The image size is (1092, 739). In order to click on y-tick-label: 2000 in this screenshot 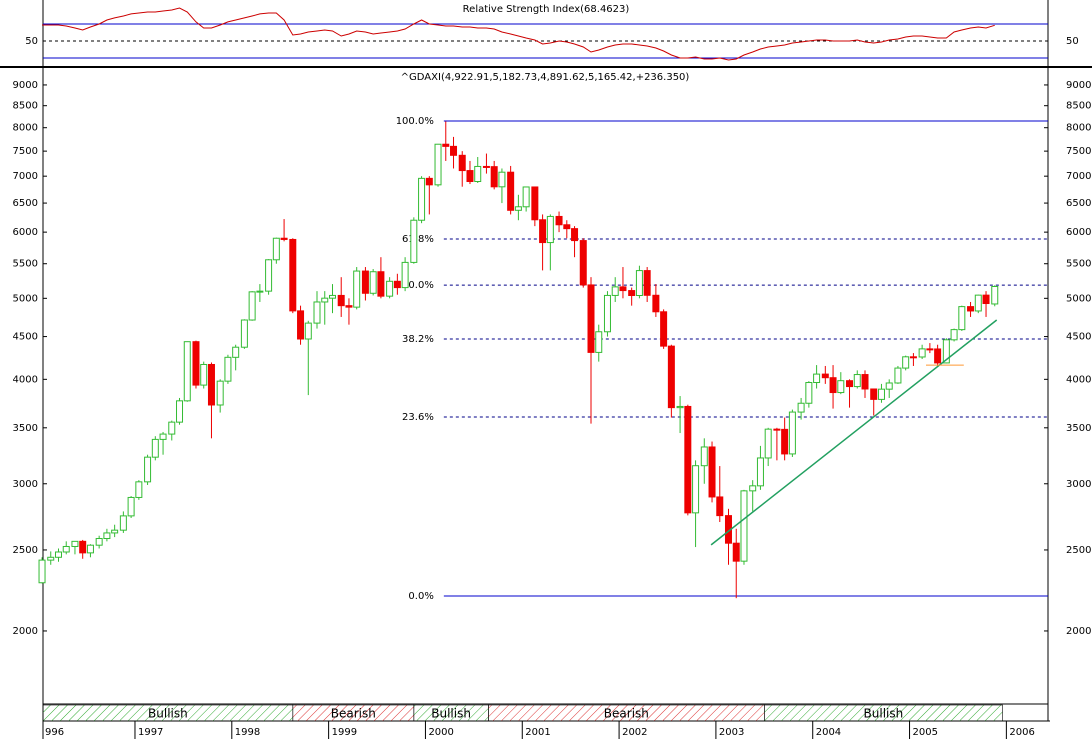, I will do `click(25, 631)`.